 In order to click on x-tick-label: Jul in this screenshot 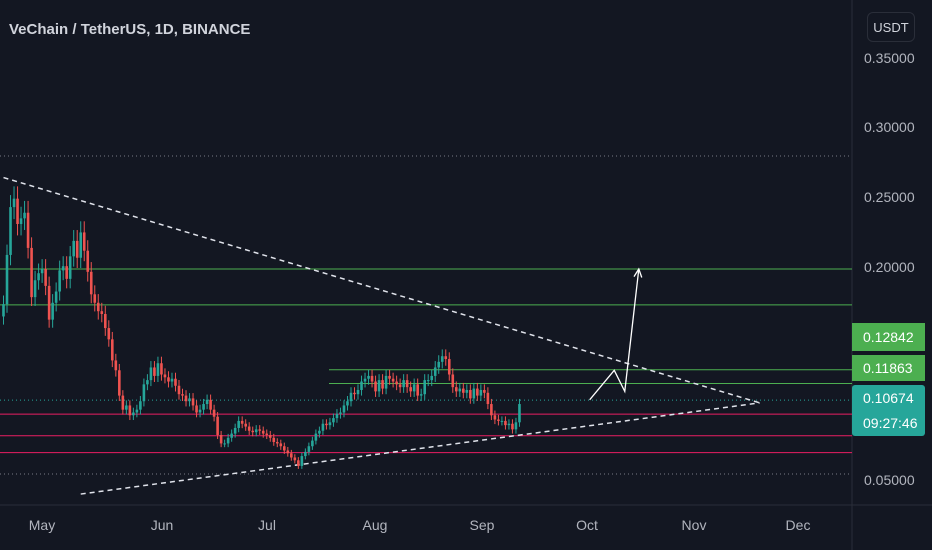, I will do `click(267, 525)`.